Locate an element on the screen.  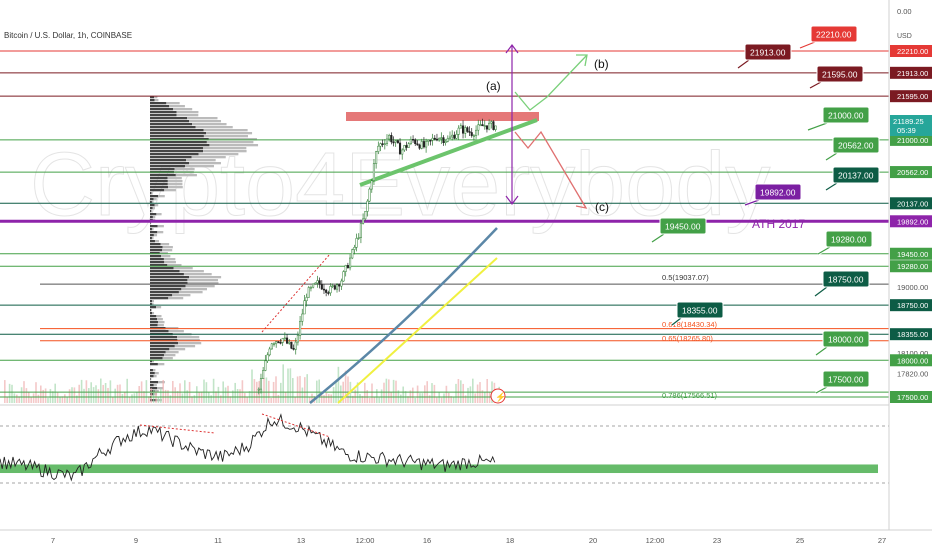
lightning-icon is located at coordinates (498, 396).